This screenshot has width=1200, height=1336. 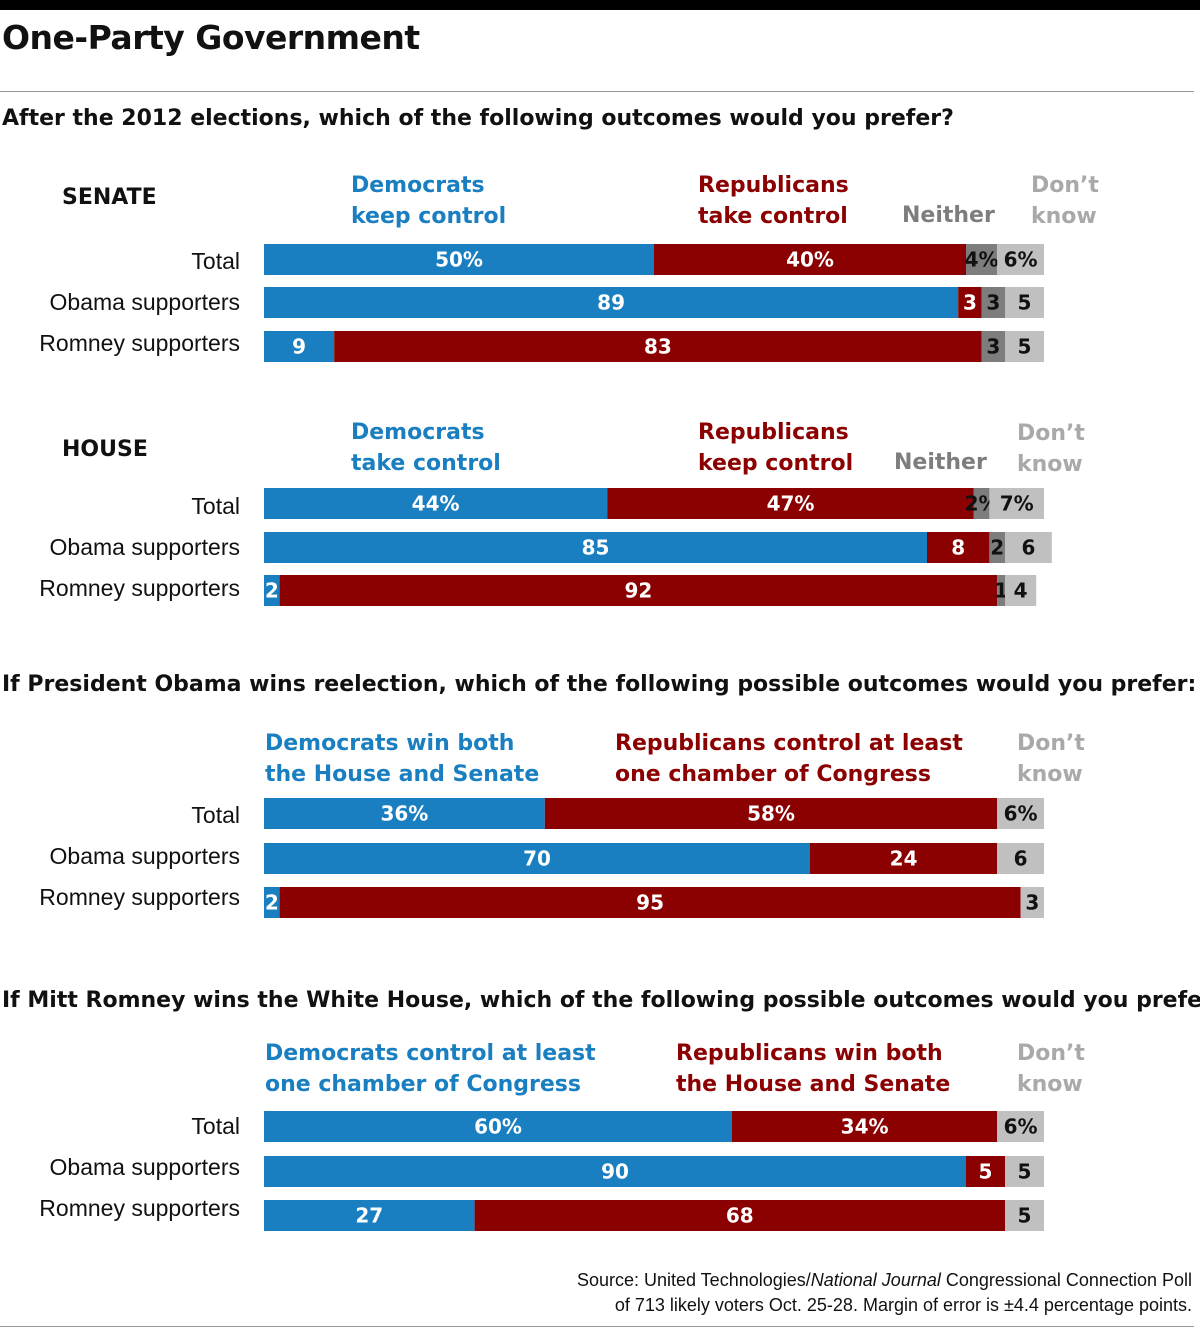 I want to click on title-rule, so click(x=597, y=91).